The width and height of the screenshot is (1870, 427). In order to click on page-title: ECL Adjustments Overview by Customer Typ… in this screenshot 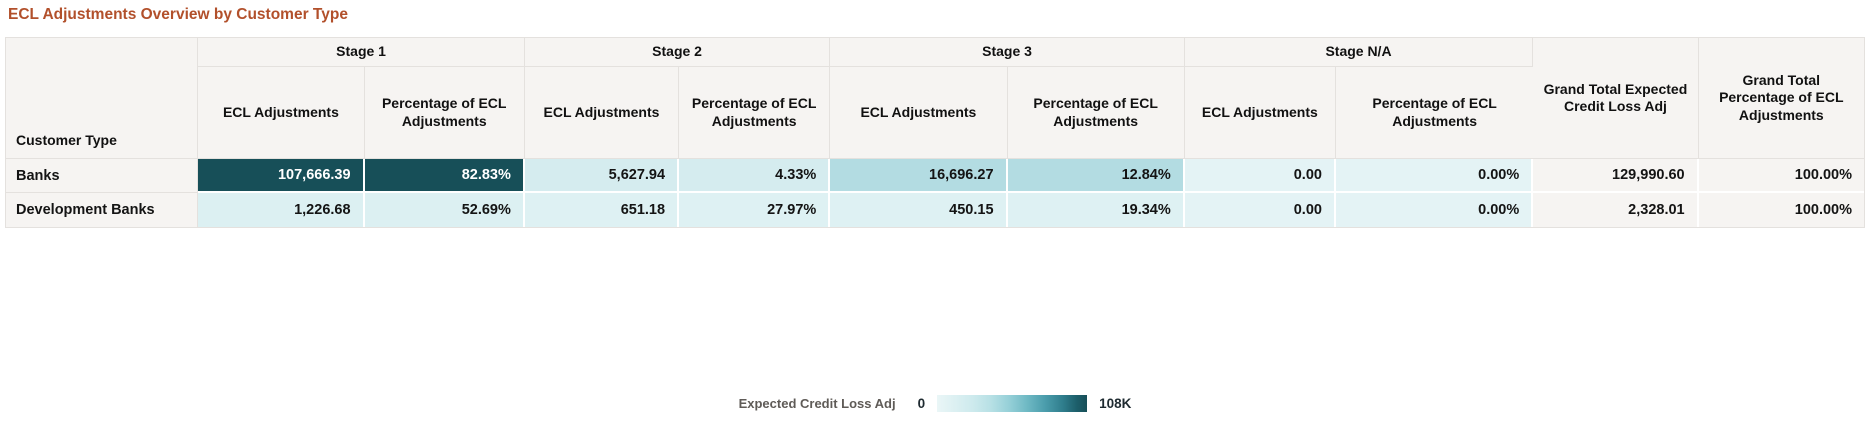, I will do `click(178, 14)`.